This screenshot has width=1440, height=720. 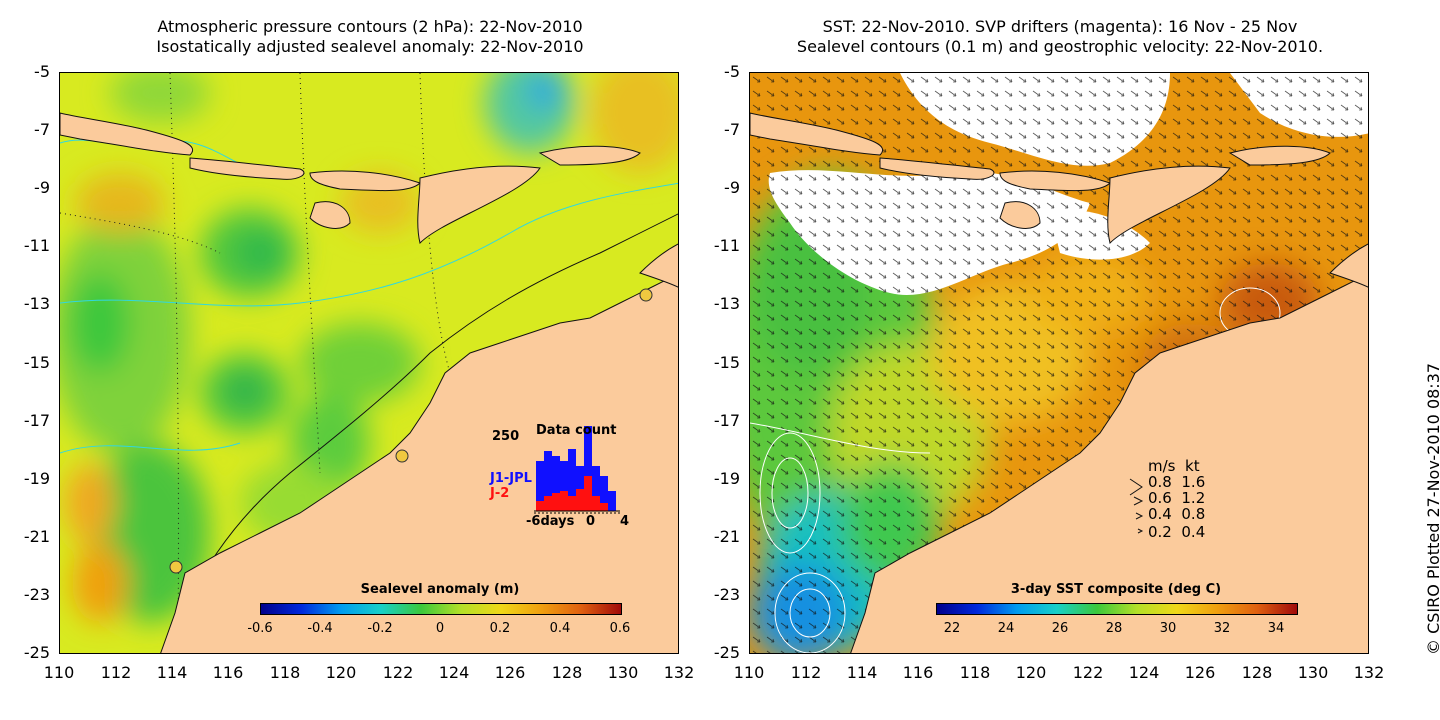 What do you see at coordinates (380, 628) in the screenshot?
I see `left-colorbar-label: -0.2` at bounding box center [380, 628].